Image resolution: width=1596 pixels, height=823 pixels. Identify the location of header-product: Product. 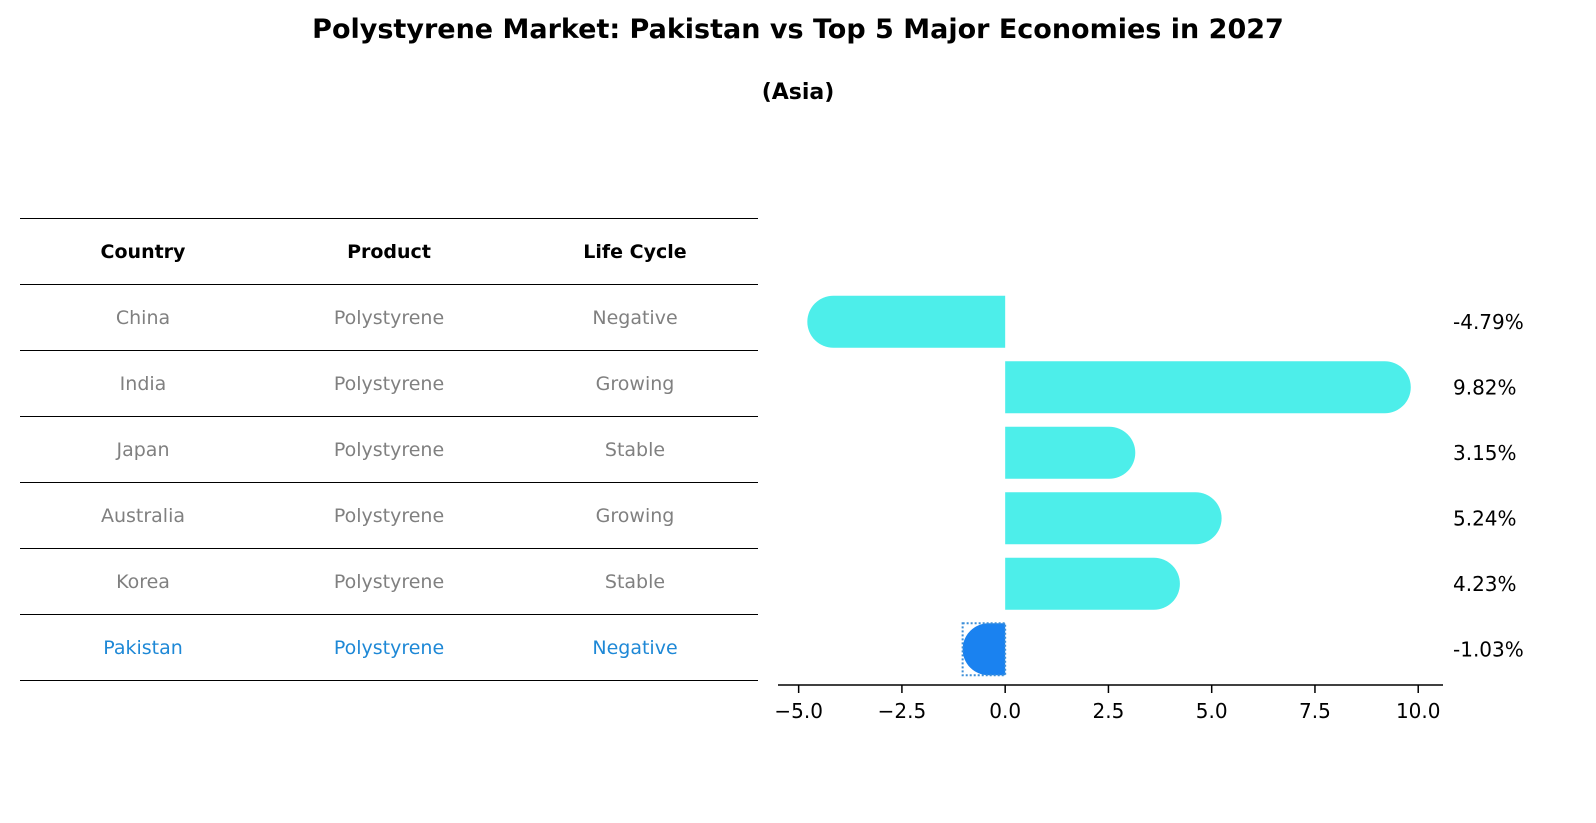
(389, 251).